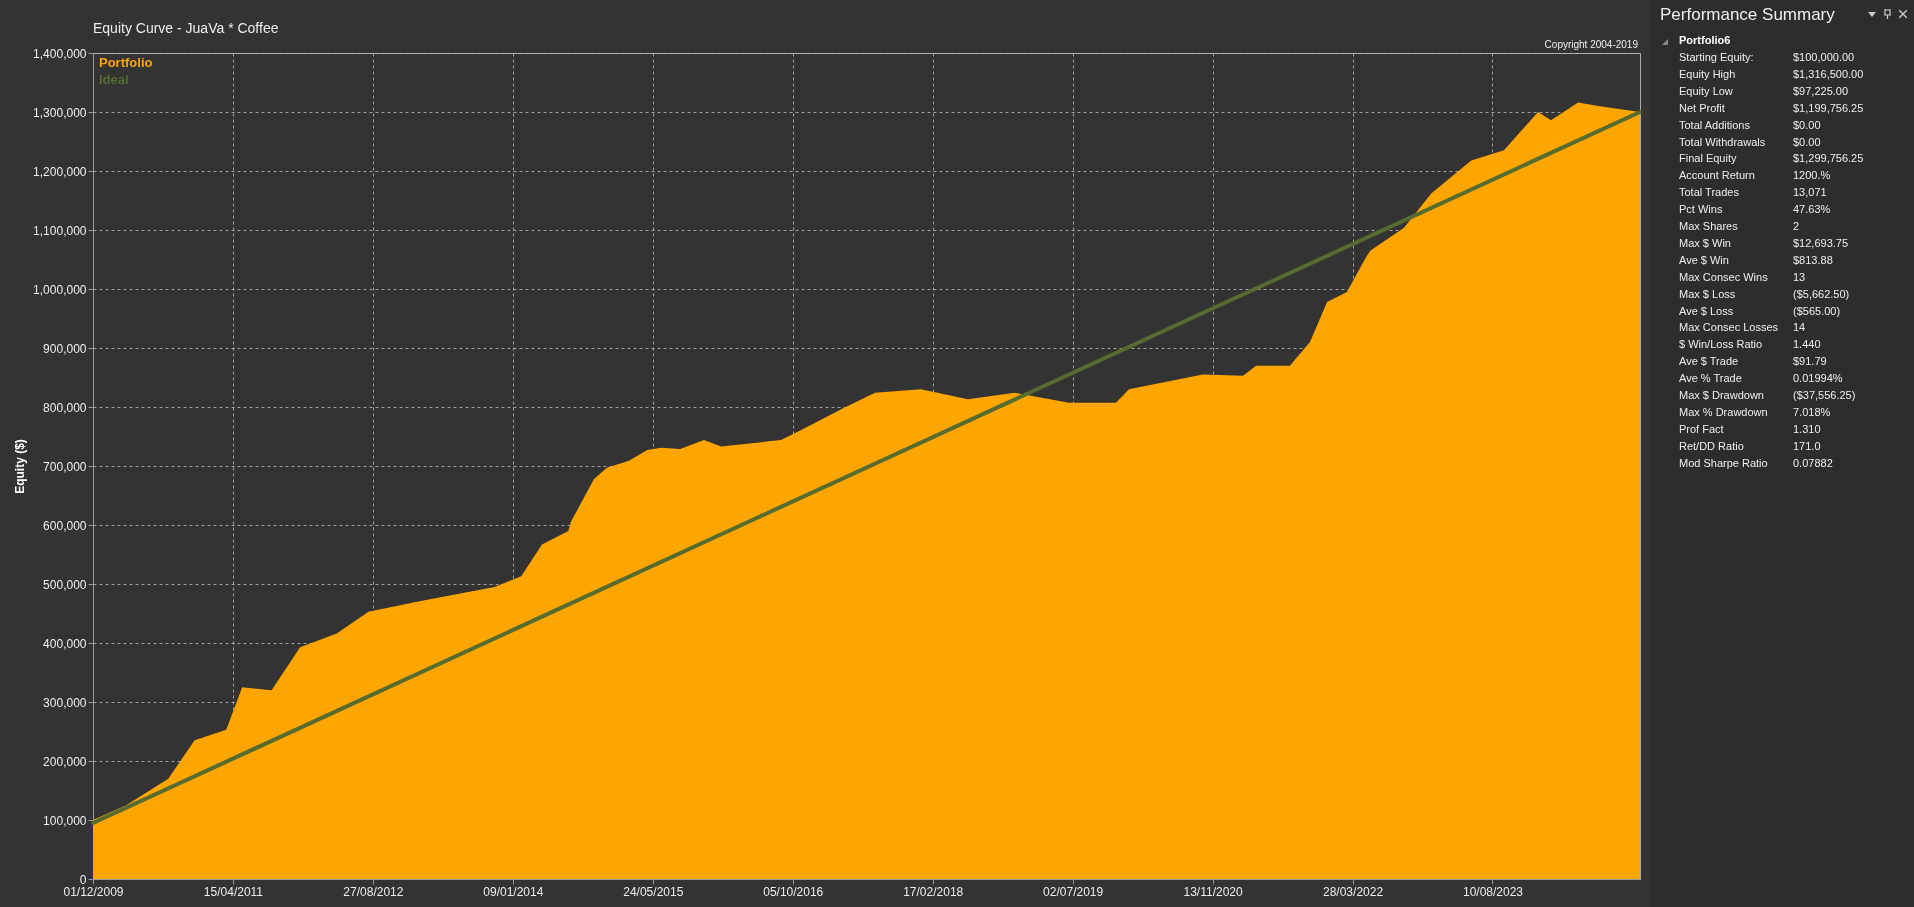 The width and height of the screenshot is (1914, 907). What do you see at coordinates (1748, 14) in the screenshot?
I see `text: Performance Summary` at bounding box center [1748, 14].